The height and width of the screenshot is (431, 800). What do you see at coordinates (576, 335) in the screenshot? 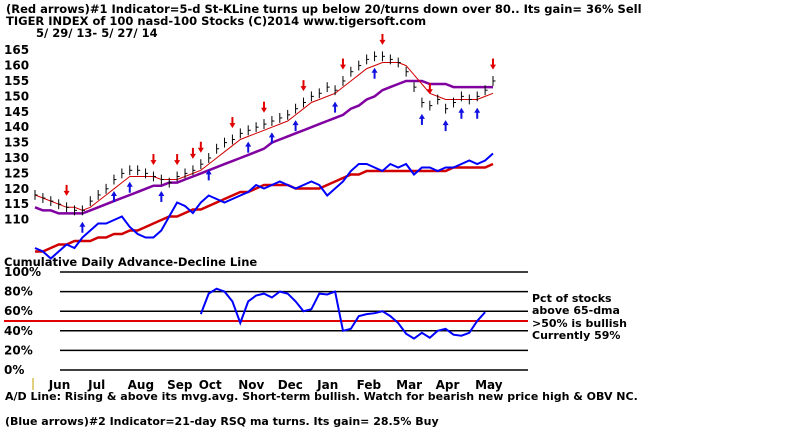
I see `pct-legend-note: Currently 59%` at bounding box center [576, 335].